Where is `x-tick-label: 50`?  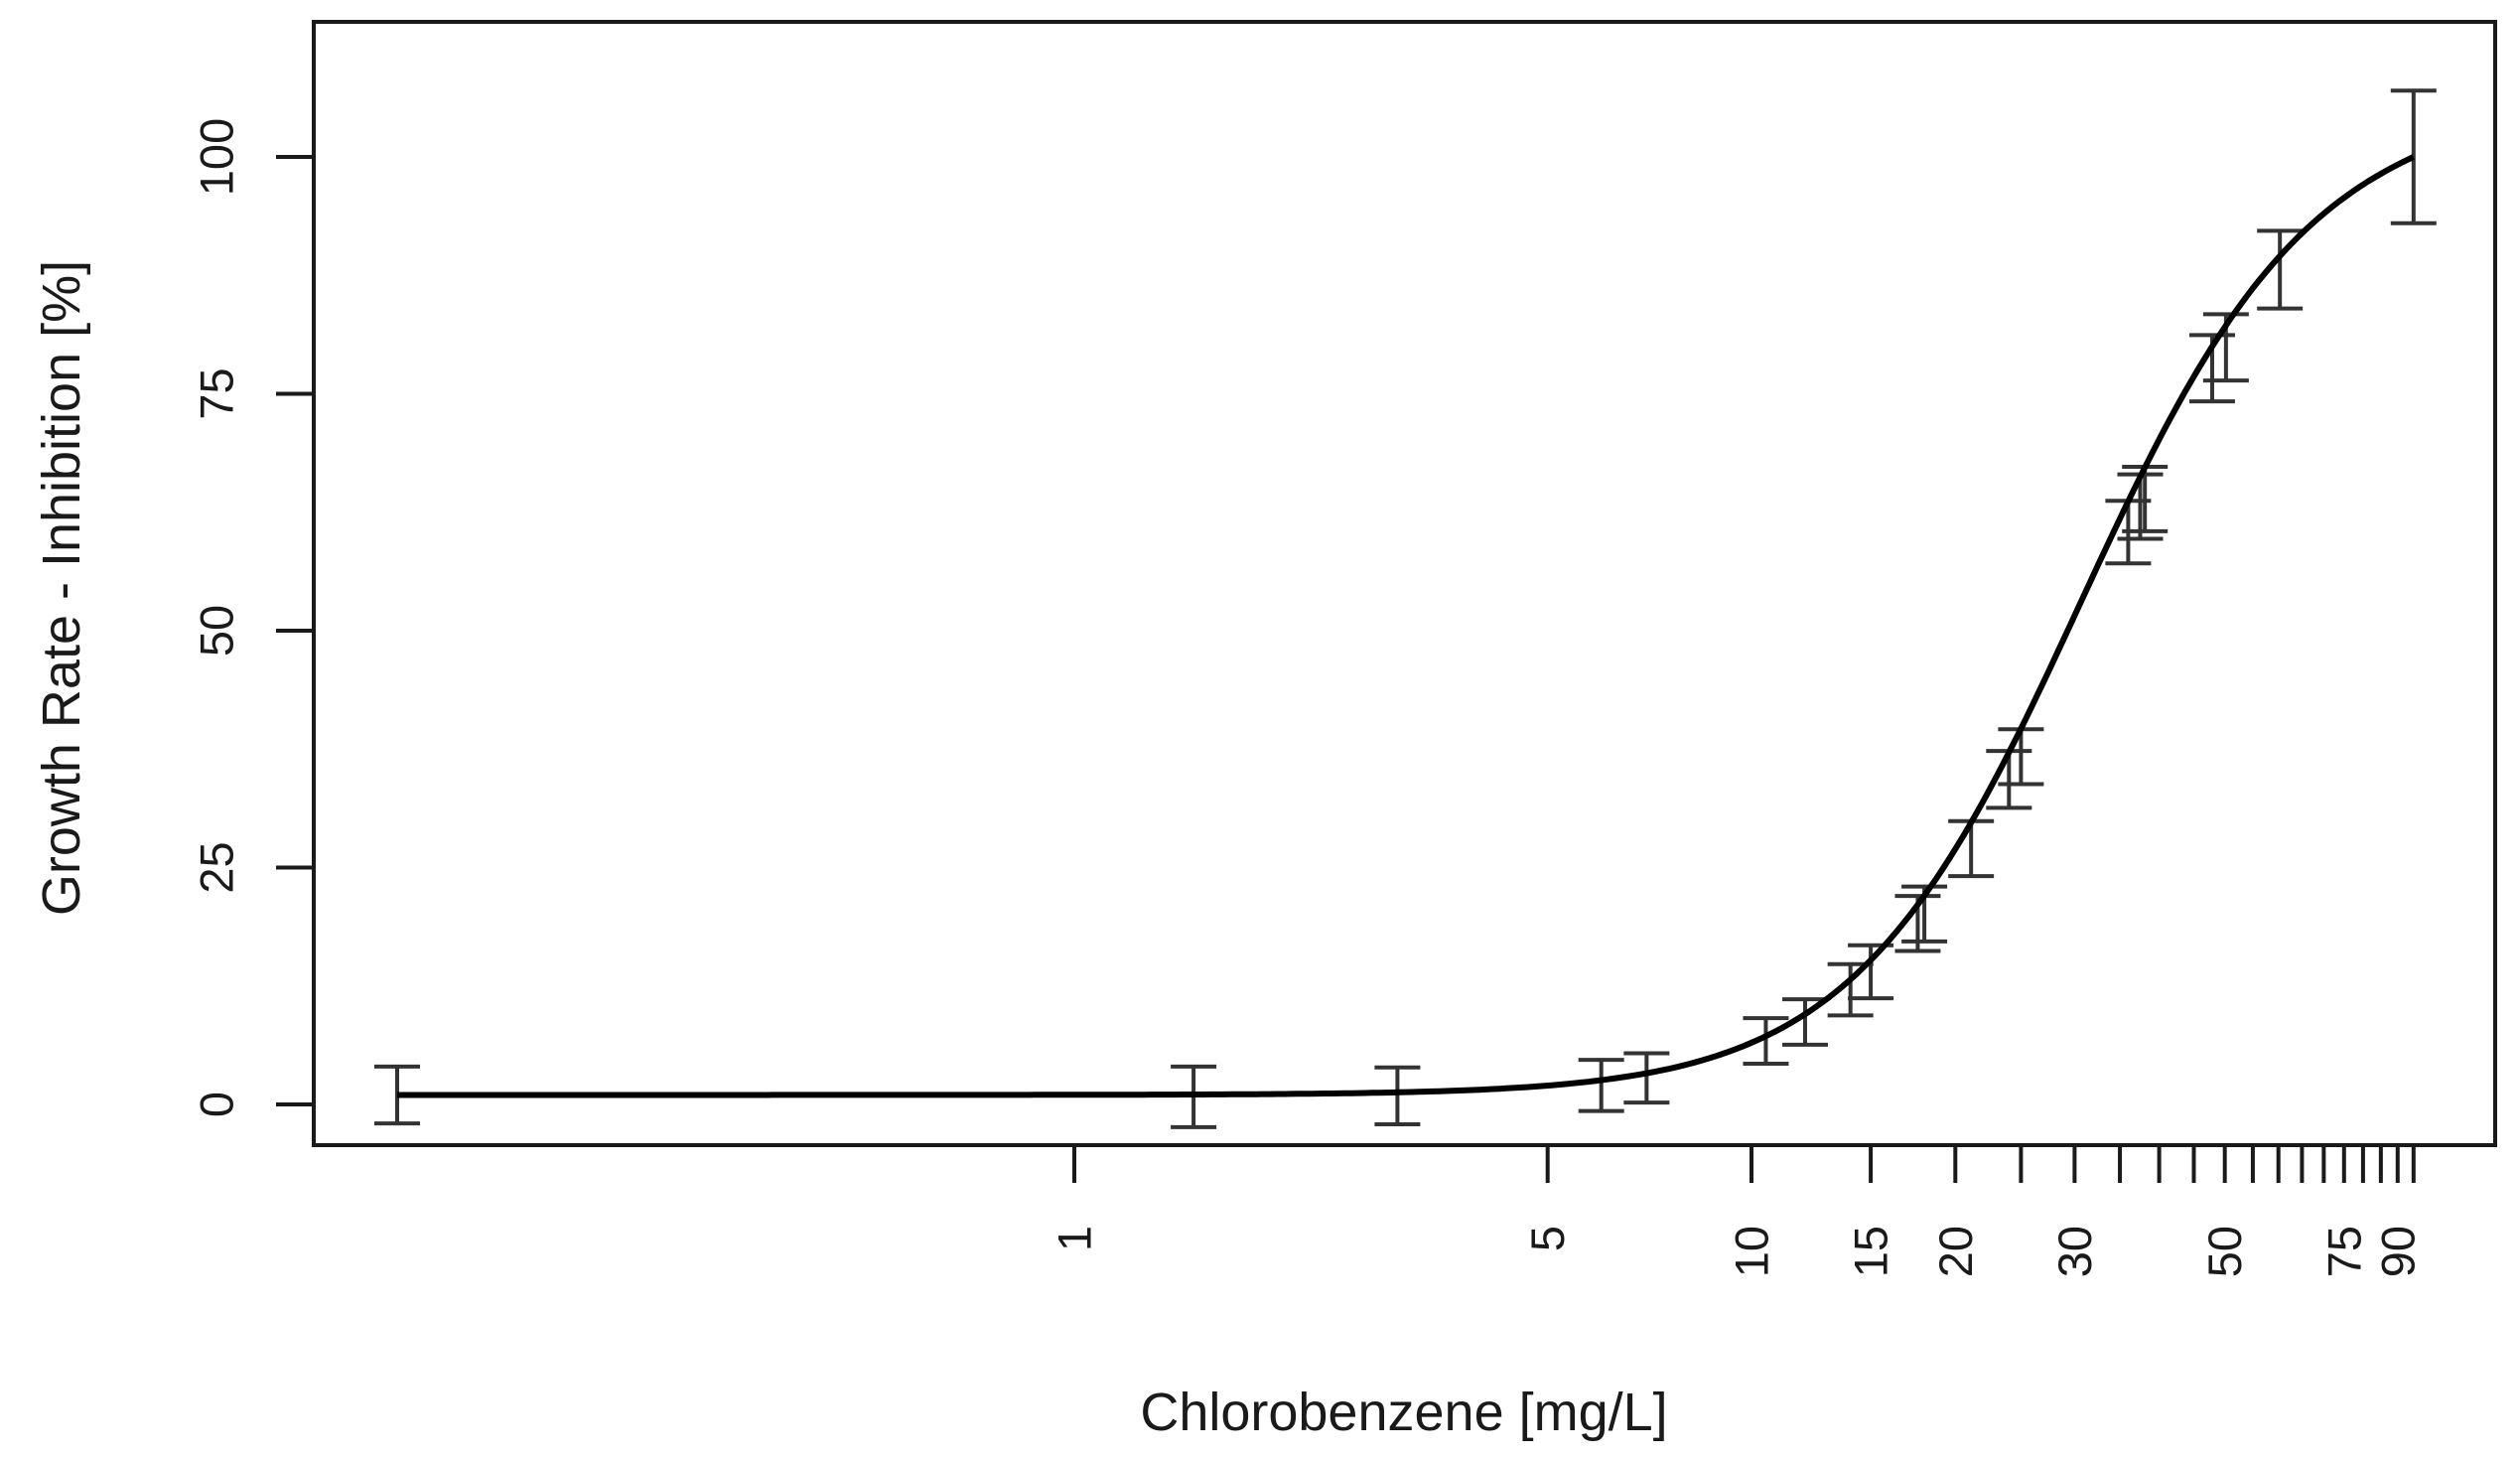 x-tick-label: 50 is located at coordinates (2224, 1251).